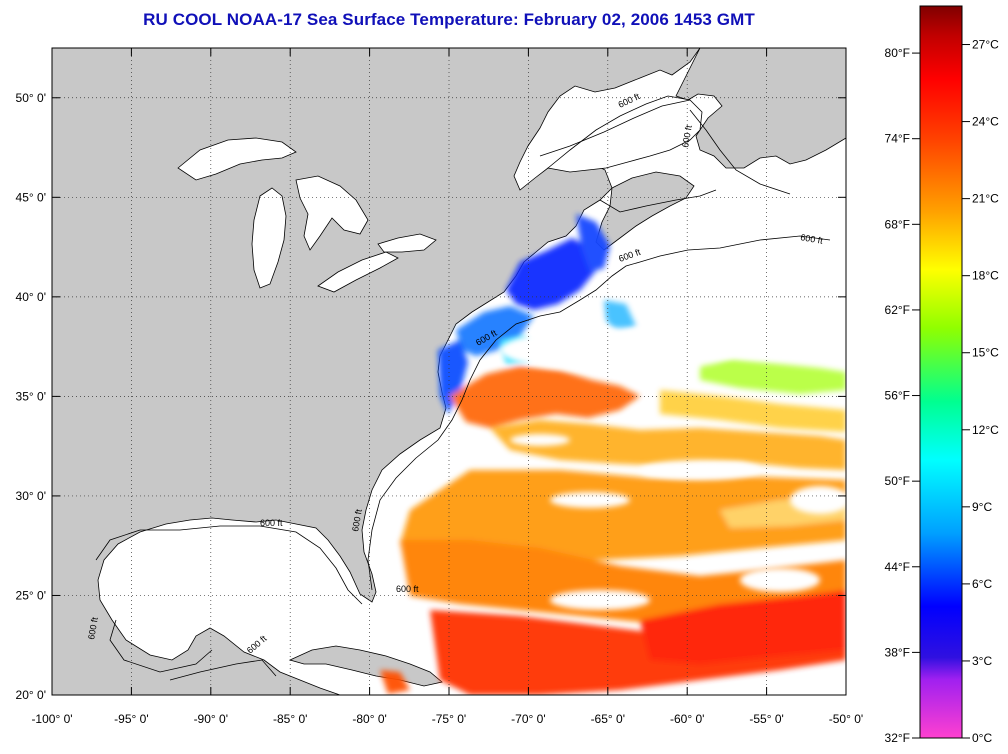 The height and width of the screenshot is (754, 1008). I want to click on colorbar-fahrenheit-label: 62°F, so click(897, 310).